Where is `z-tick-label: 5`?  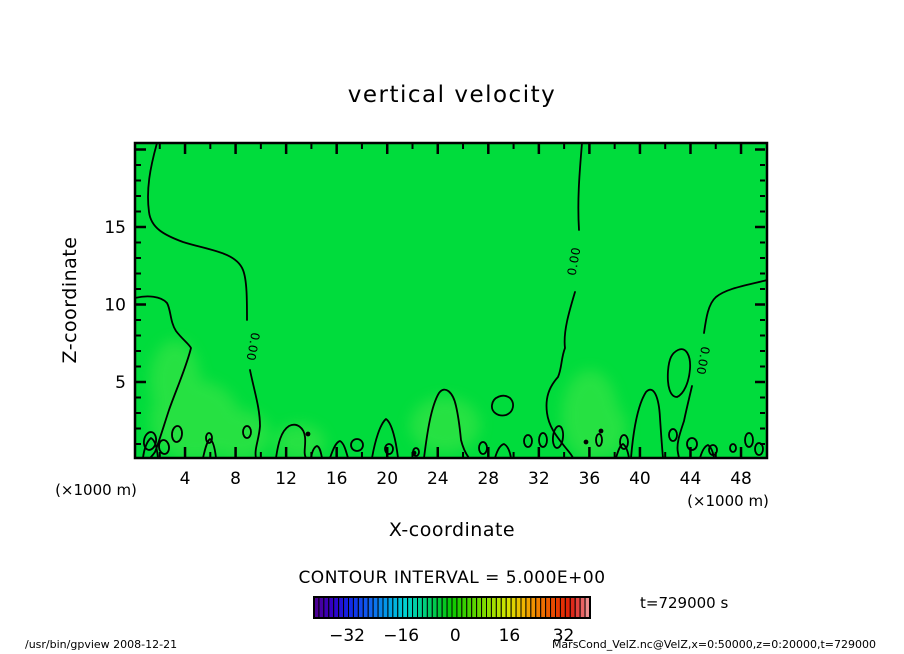 z-tick-label: 5 is located at coordinates (120, 383).